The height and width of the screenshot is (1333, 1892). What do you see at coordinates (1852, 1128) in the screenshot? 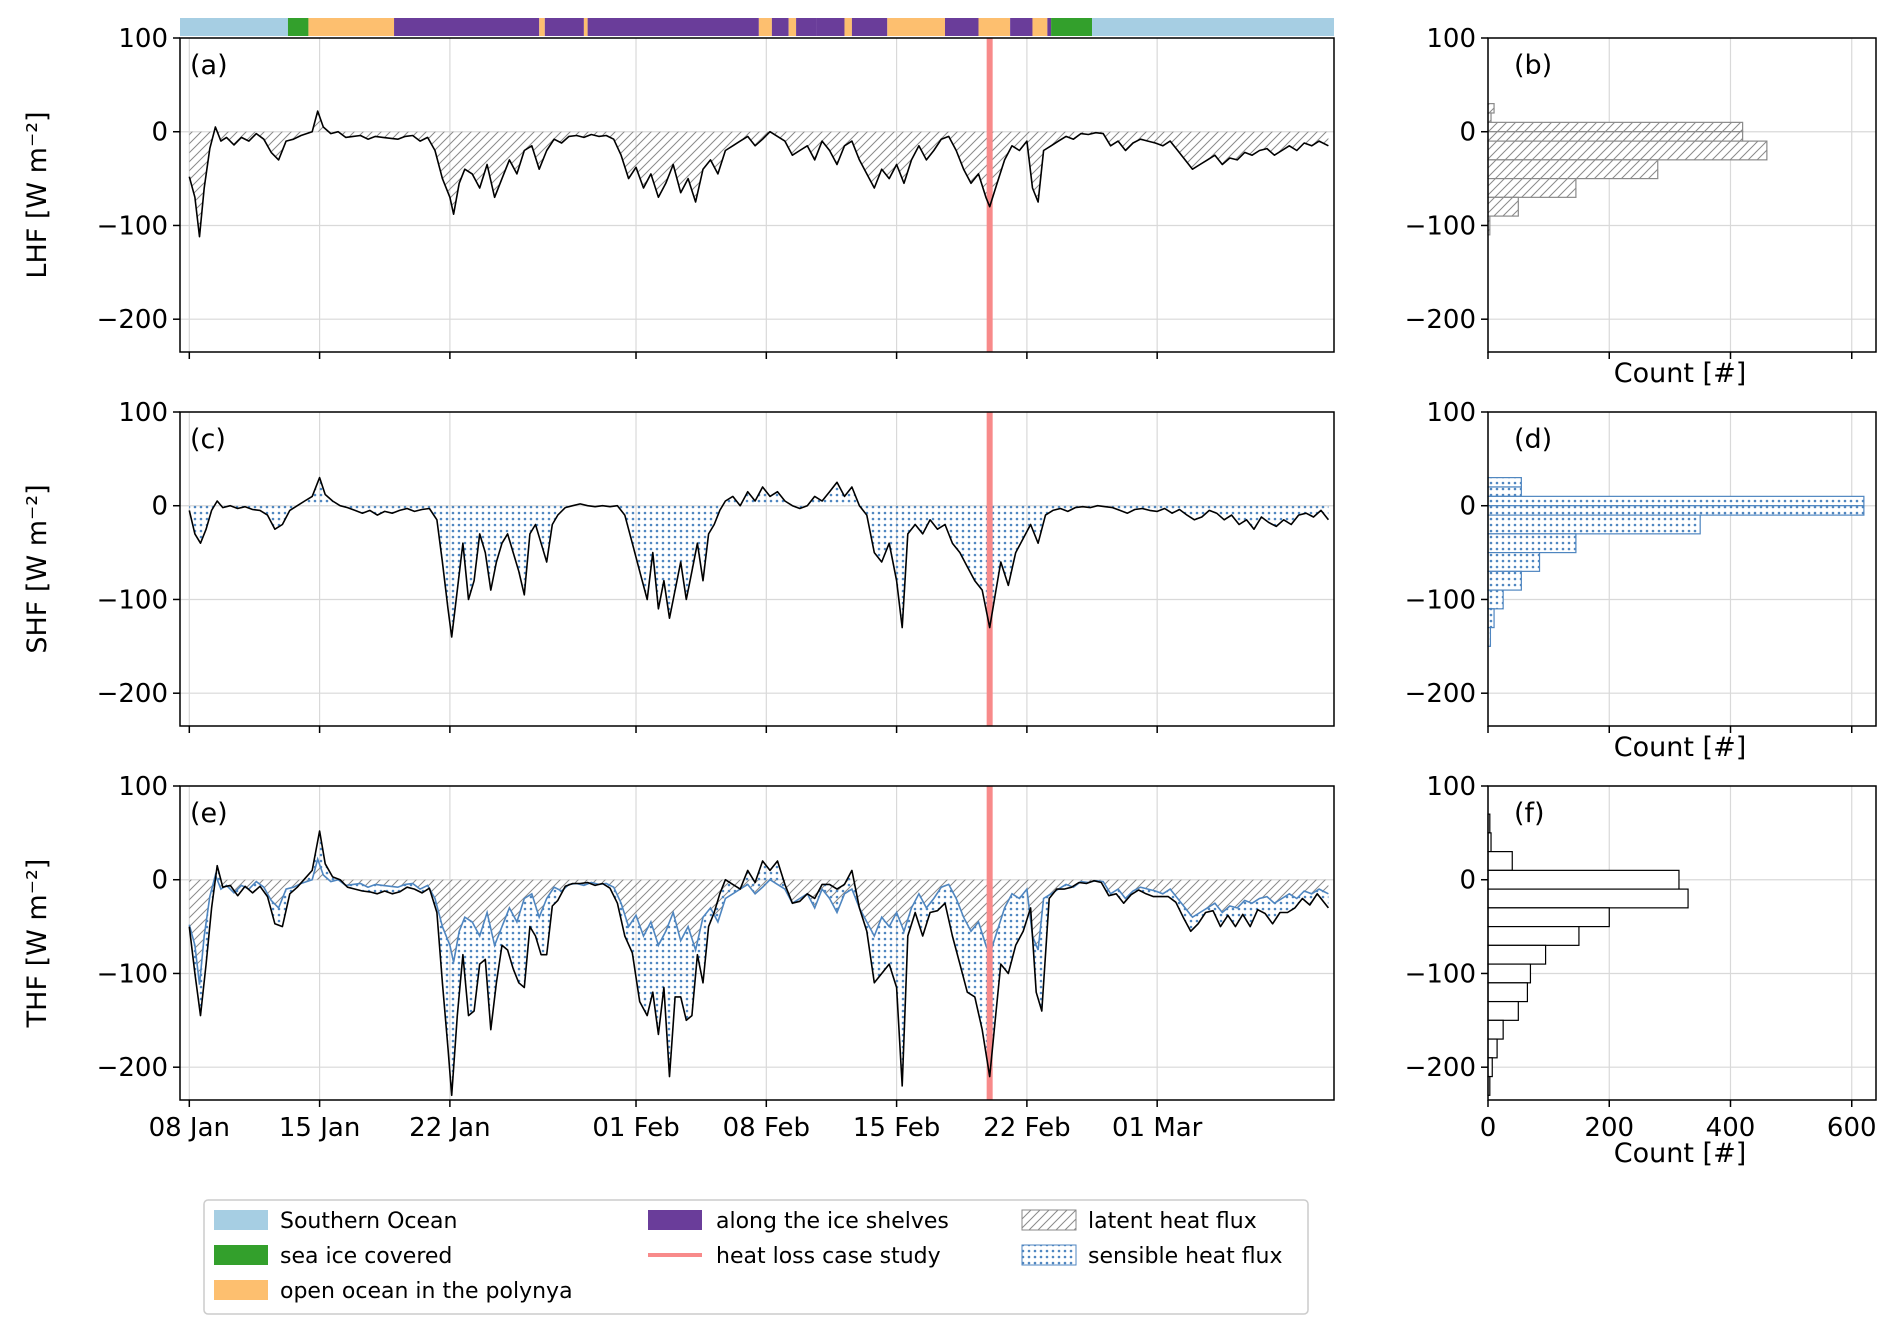
I see `x-tick-label: 600` at bounding box center [1852, 1128].